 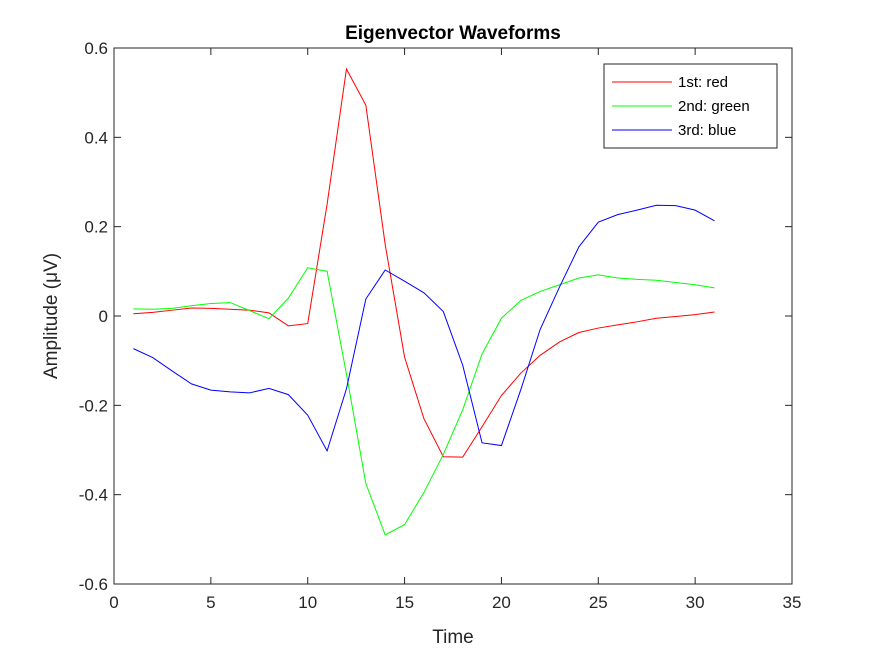 I want to click on legend-entry-series-3: 3rd: blue, so click(x=707, y=130).